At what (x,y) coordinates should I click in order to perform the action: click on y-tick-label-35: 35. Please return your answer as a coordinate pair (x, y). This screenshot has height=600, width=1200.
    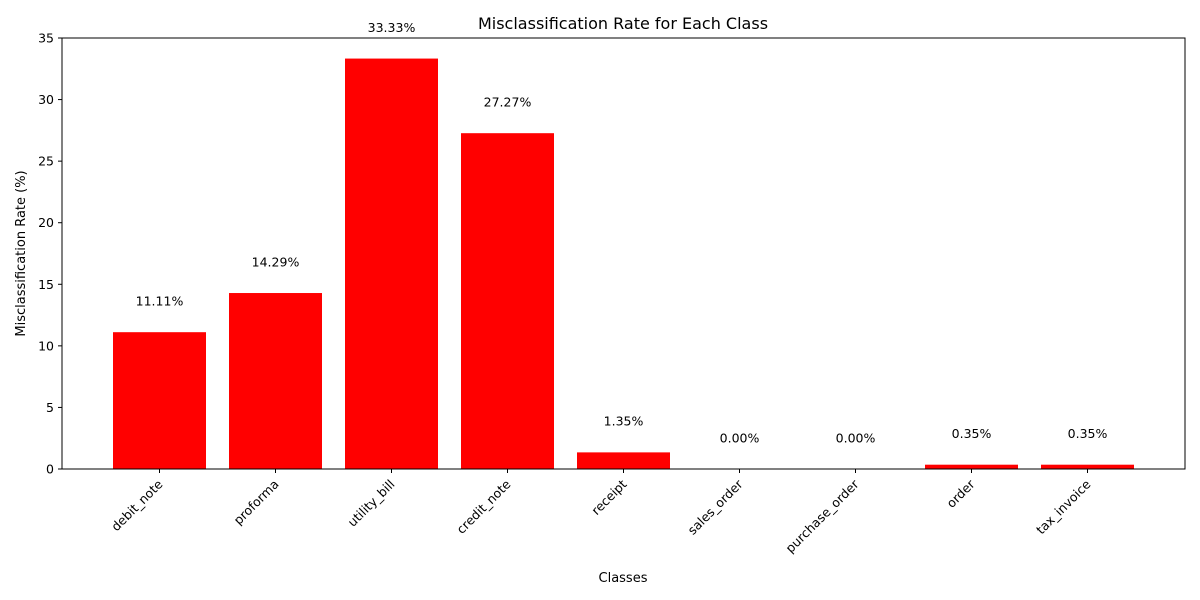
    Looking at the image, I should click on (46, 38).